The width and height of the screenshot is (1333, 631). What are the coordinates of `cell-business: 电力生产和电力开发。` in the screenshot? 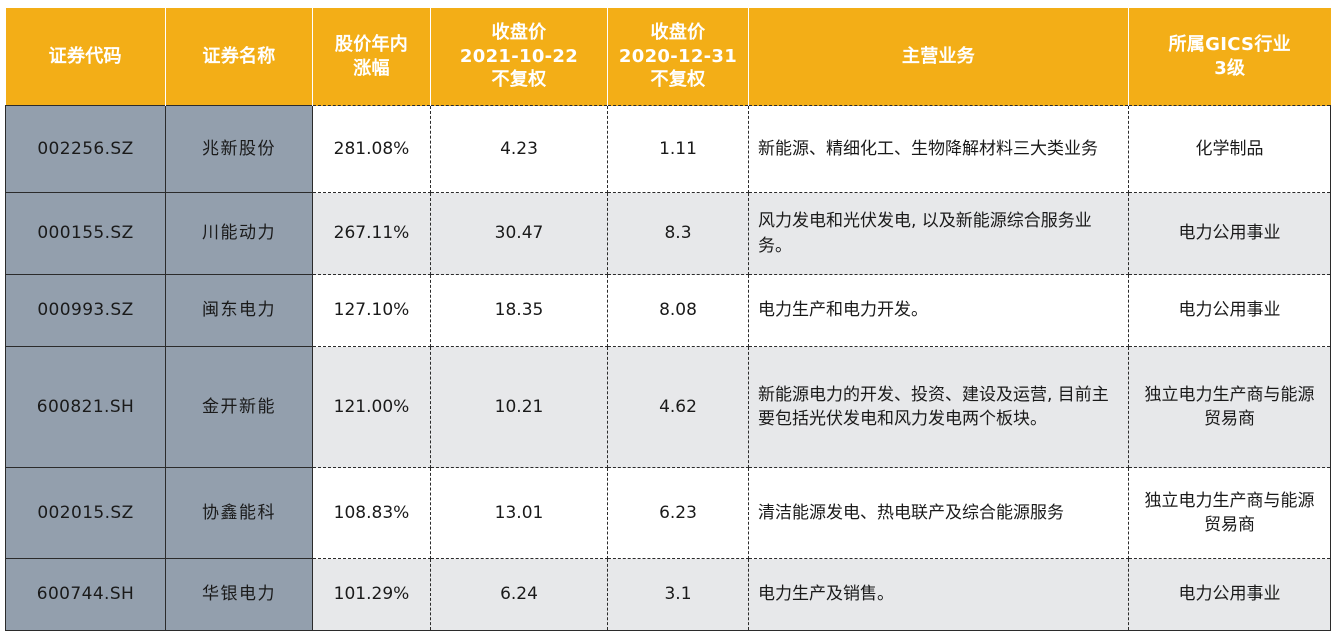 It's located at (938, 310).